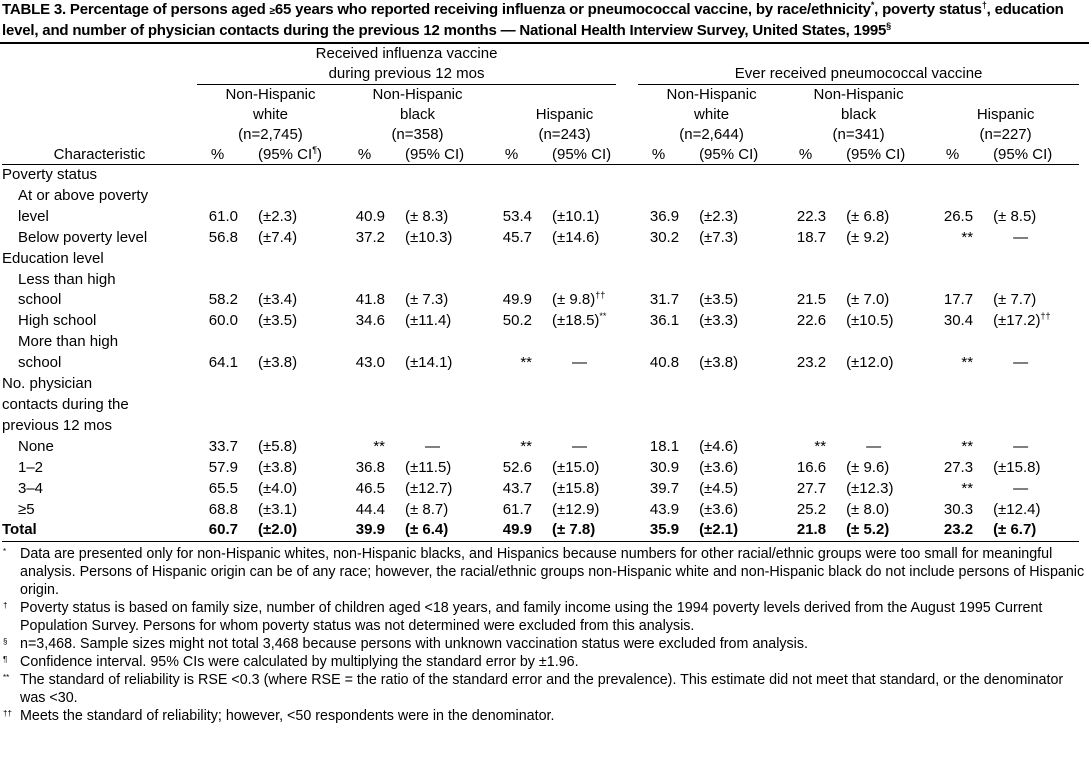 The width and height of the screenshot is (1089, 780). I want to click on ci-cell: (±14.6), so click(576, 237).